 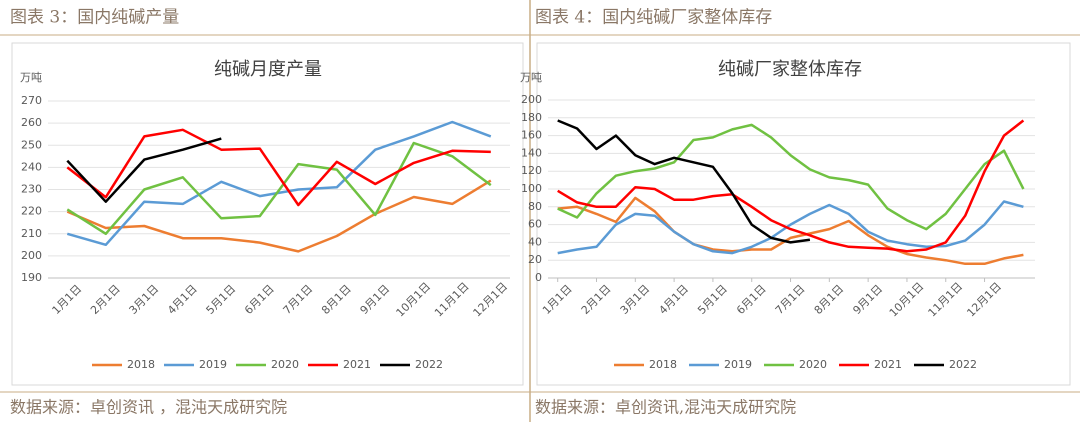 I want to click on y-tick-label: 270, so click(x=31, y=100).